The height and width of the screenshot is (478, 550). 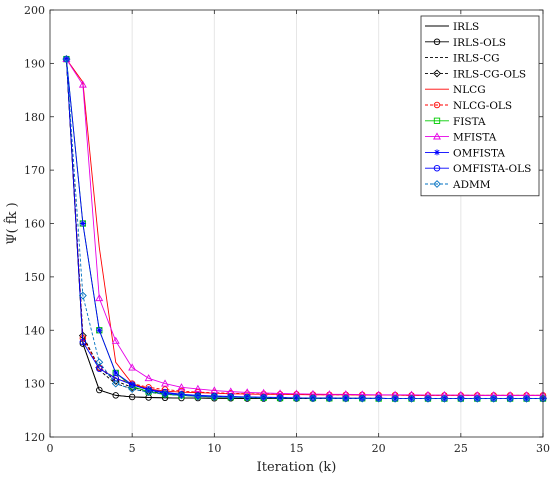 I want to click on legend-label: OMFISTA-OLS, so click(x=492, y=169).